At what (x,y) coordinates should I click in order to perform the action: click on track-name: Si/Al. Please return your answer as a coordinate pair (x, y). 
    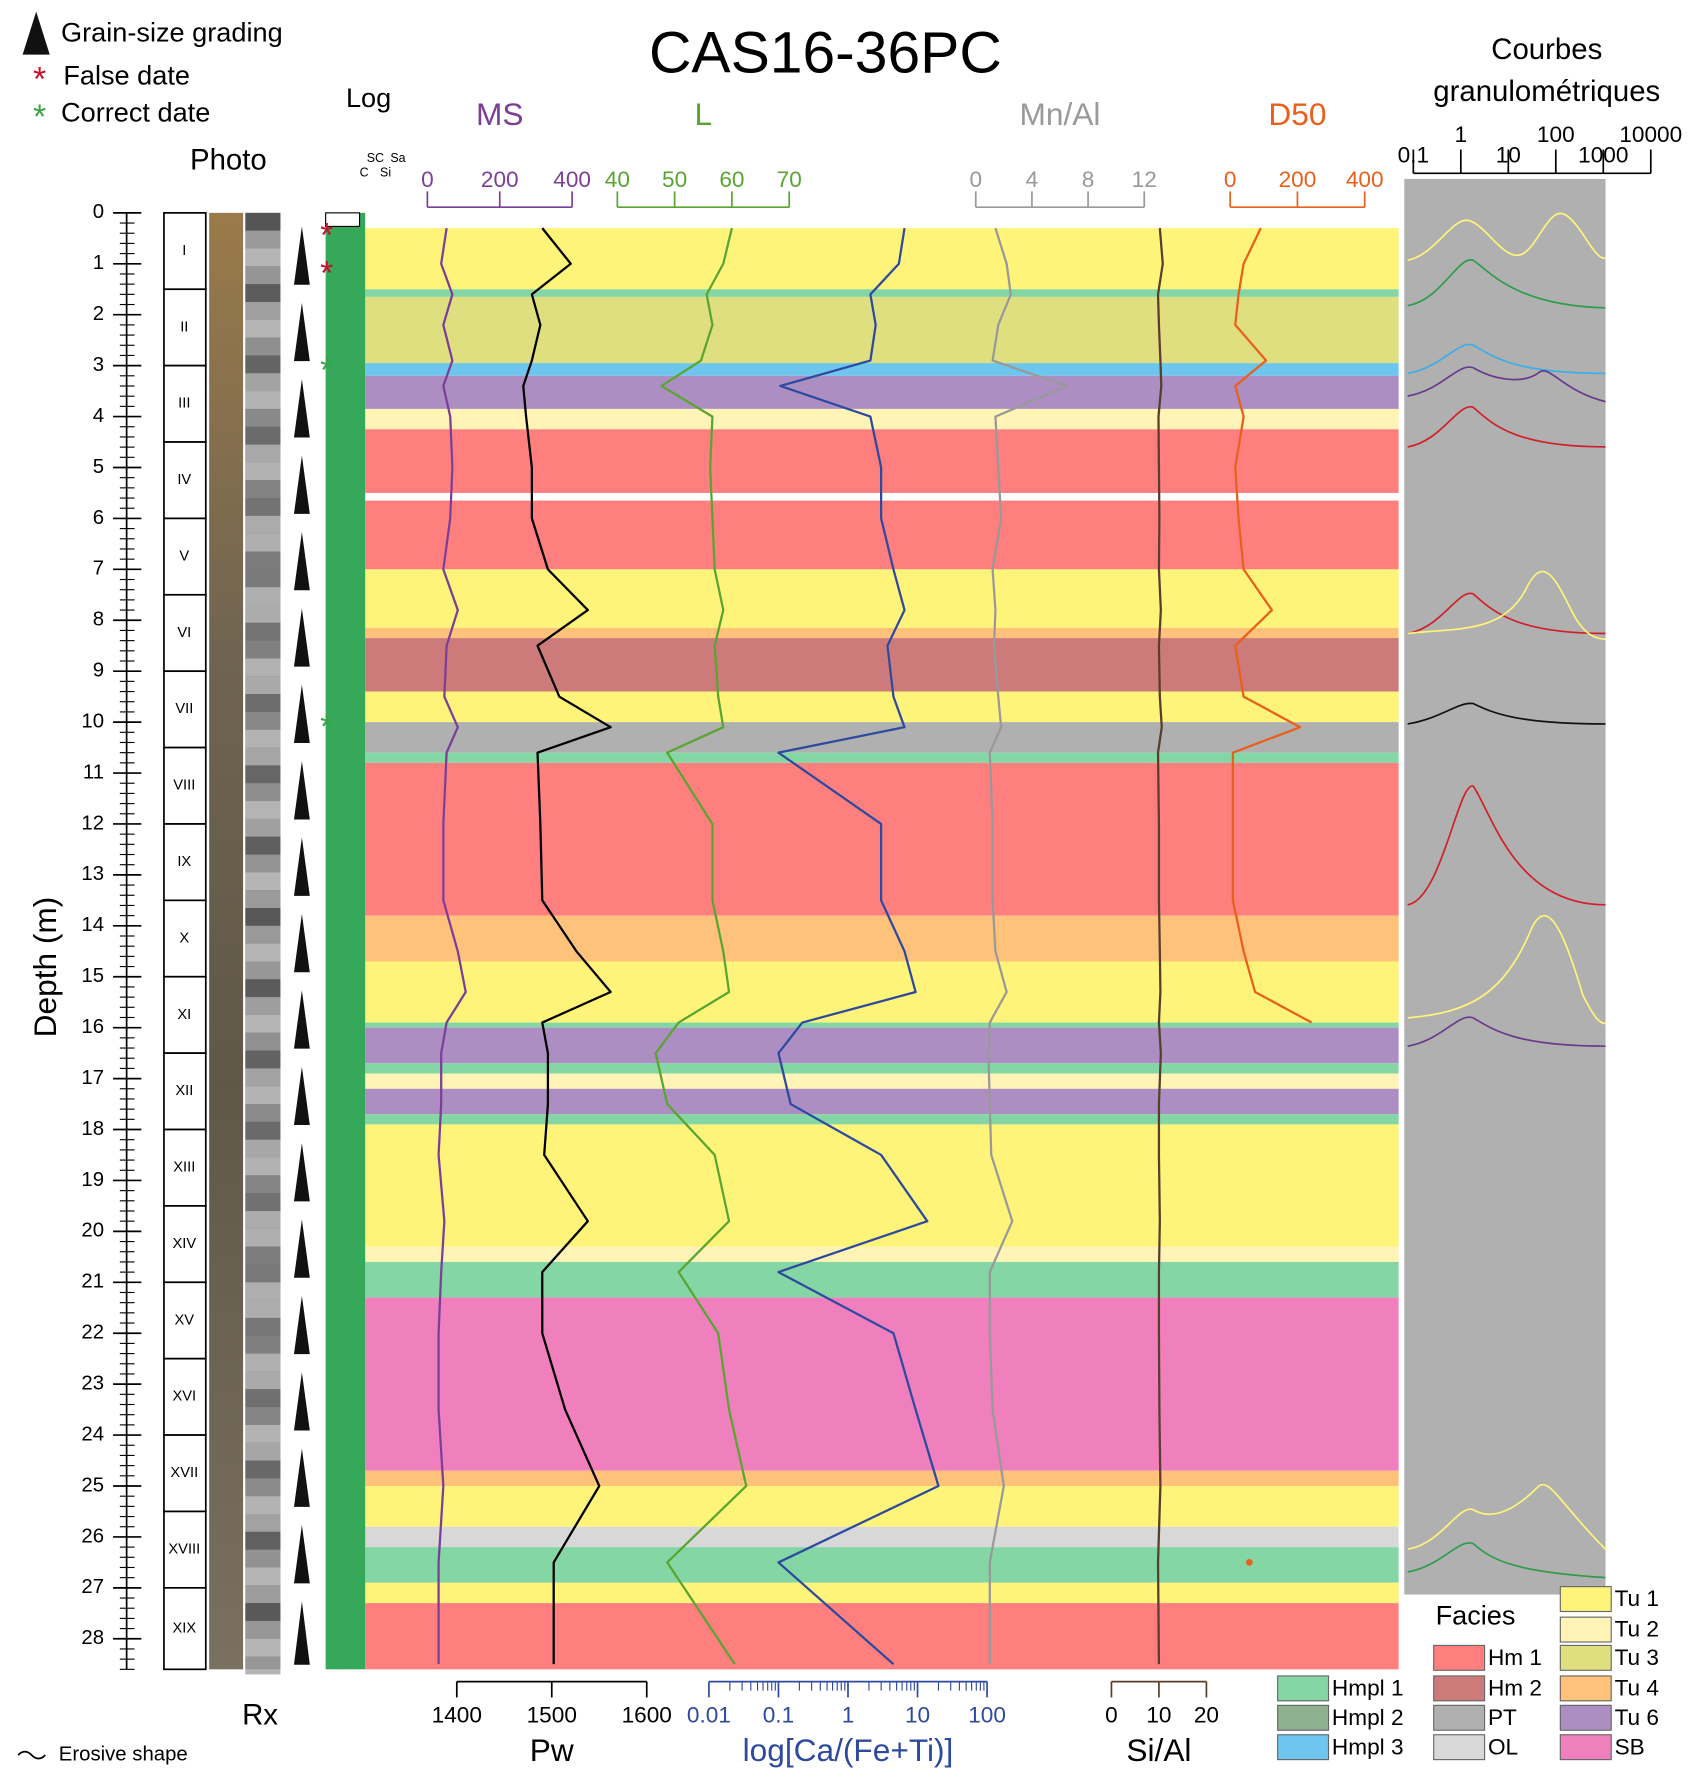
    Looking at the image, I should click on (1158, 1750).